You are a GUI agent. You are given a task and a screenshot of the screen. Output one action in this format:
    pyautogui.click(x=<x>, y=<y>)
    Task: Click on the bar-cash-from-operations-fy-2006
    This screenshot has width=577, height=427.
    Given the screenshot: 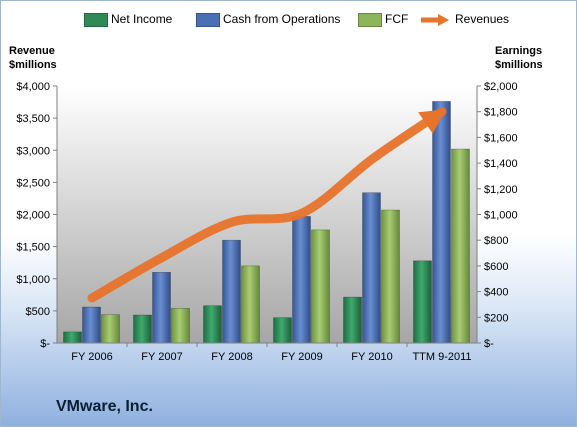 What is the action you would take?
    pyautogui.click(x=91, y=325)
    